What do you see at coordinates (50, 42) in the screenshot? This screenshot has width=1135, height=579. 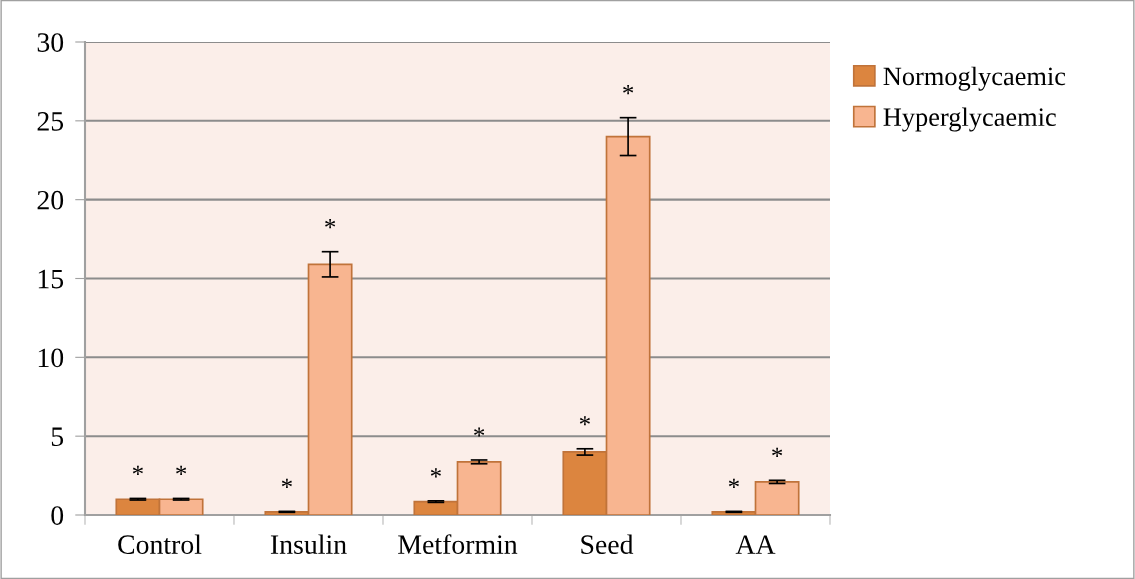 I see `y-tick-label: 30` at bounding box center [50, 42].